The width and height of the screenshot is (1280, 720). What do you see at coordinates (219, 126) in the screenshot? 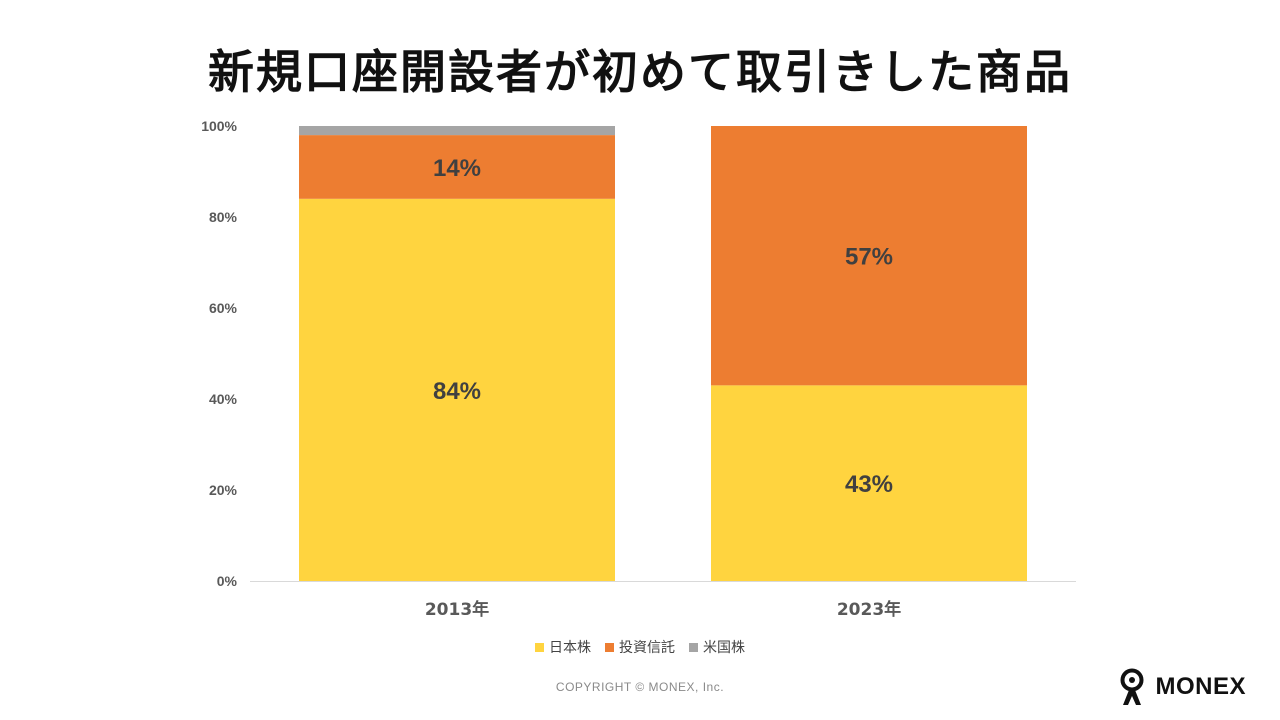
I see `y-tick-label: 100%` at bounding box center [219, 126].